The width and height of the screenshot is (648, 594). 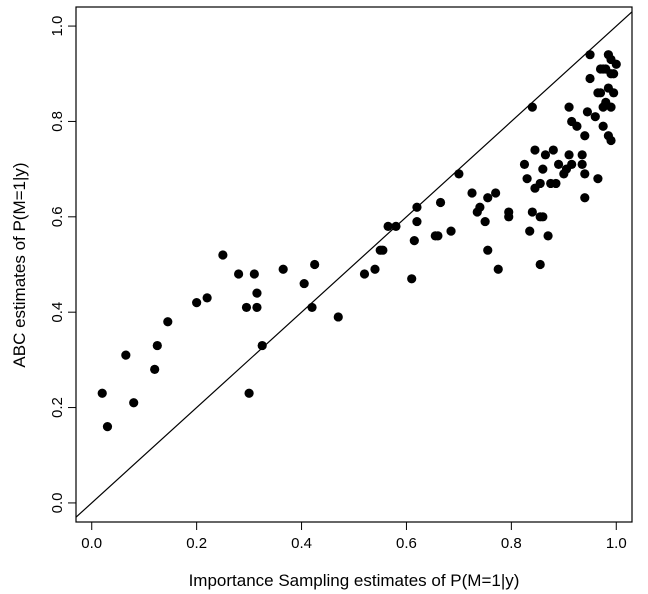 What do you see at coordinates (57, 312) in the screenshot?
I see `y-tick-label: 0.4` at bounding box center [57, 312].